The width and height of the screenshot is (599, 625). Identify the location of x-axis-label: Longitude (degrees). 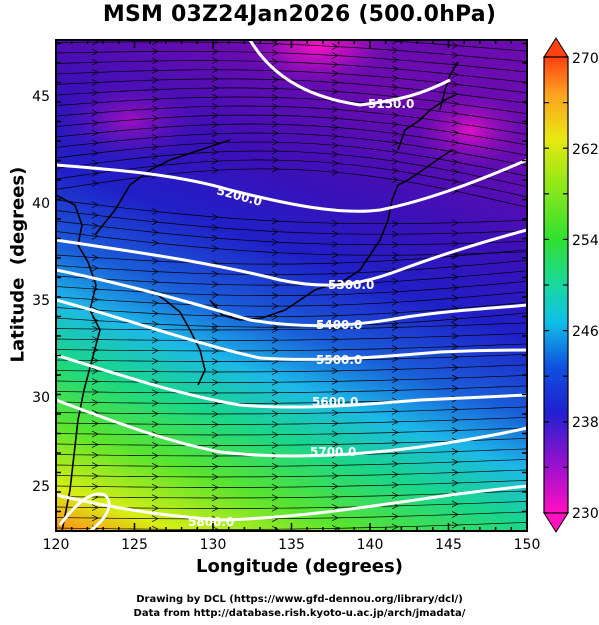
(299, 566).